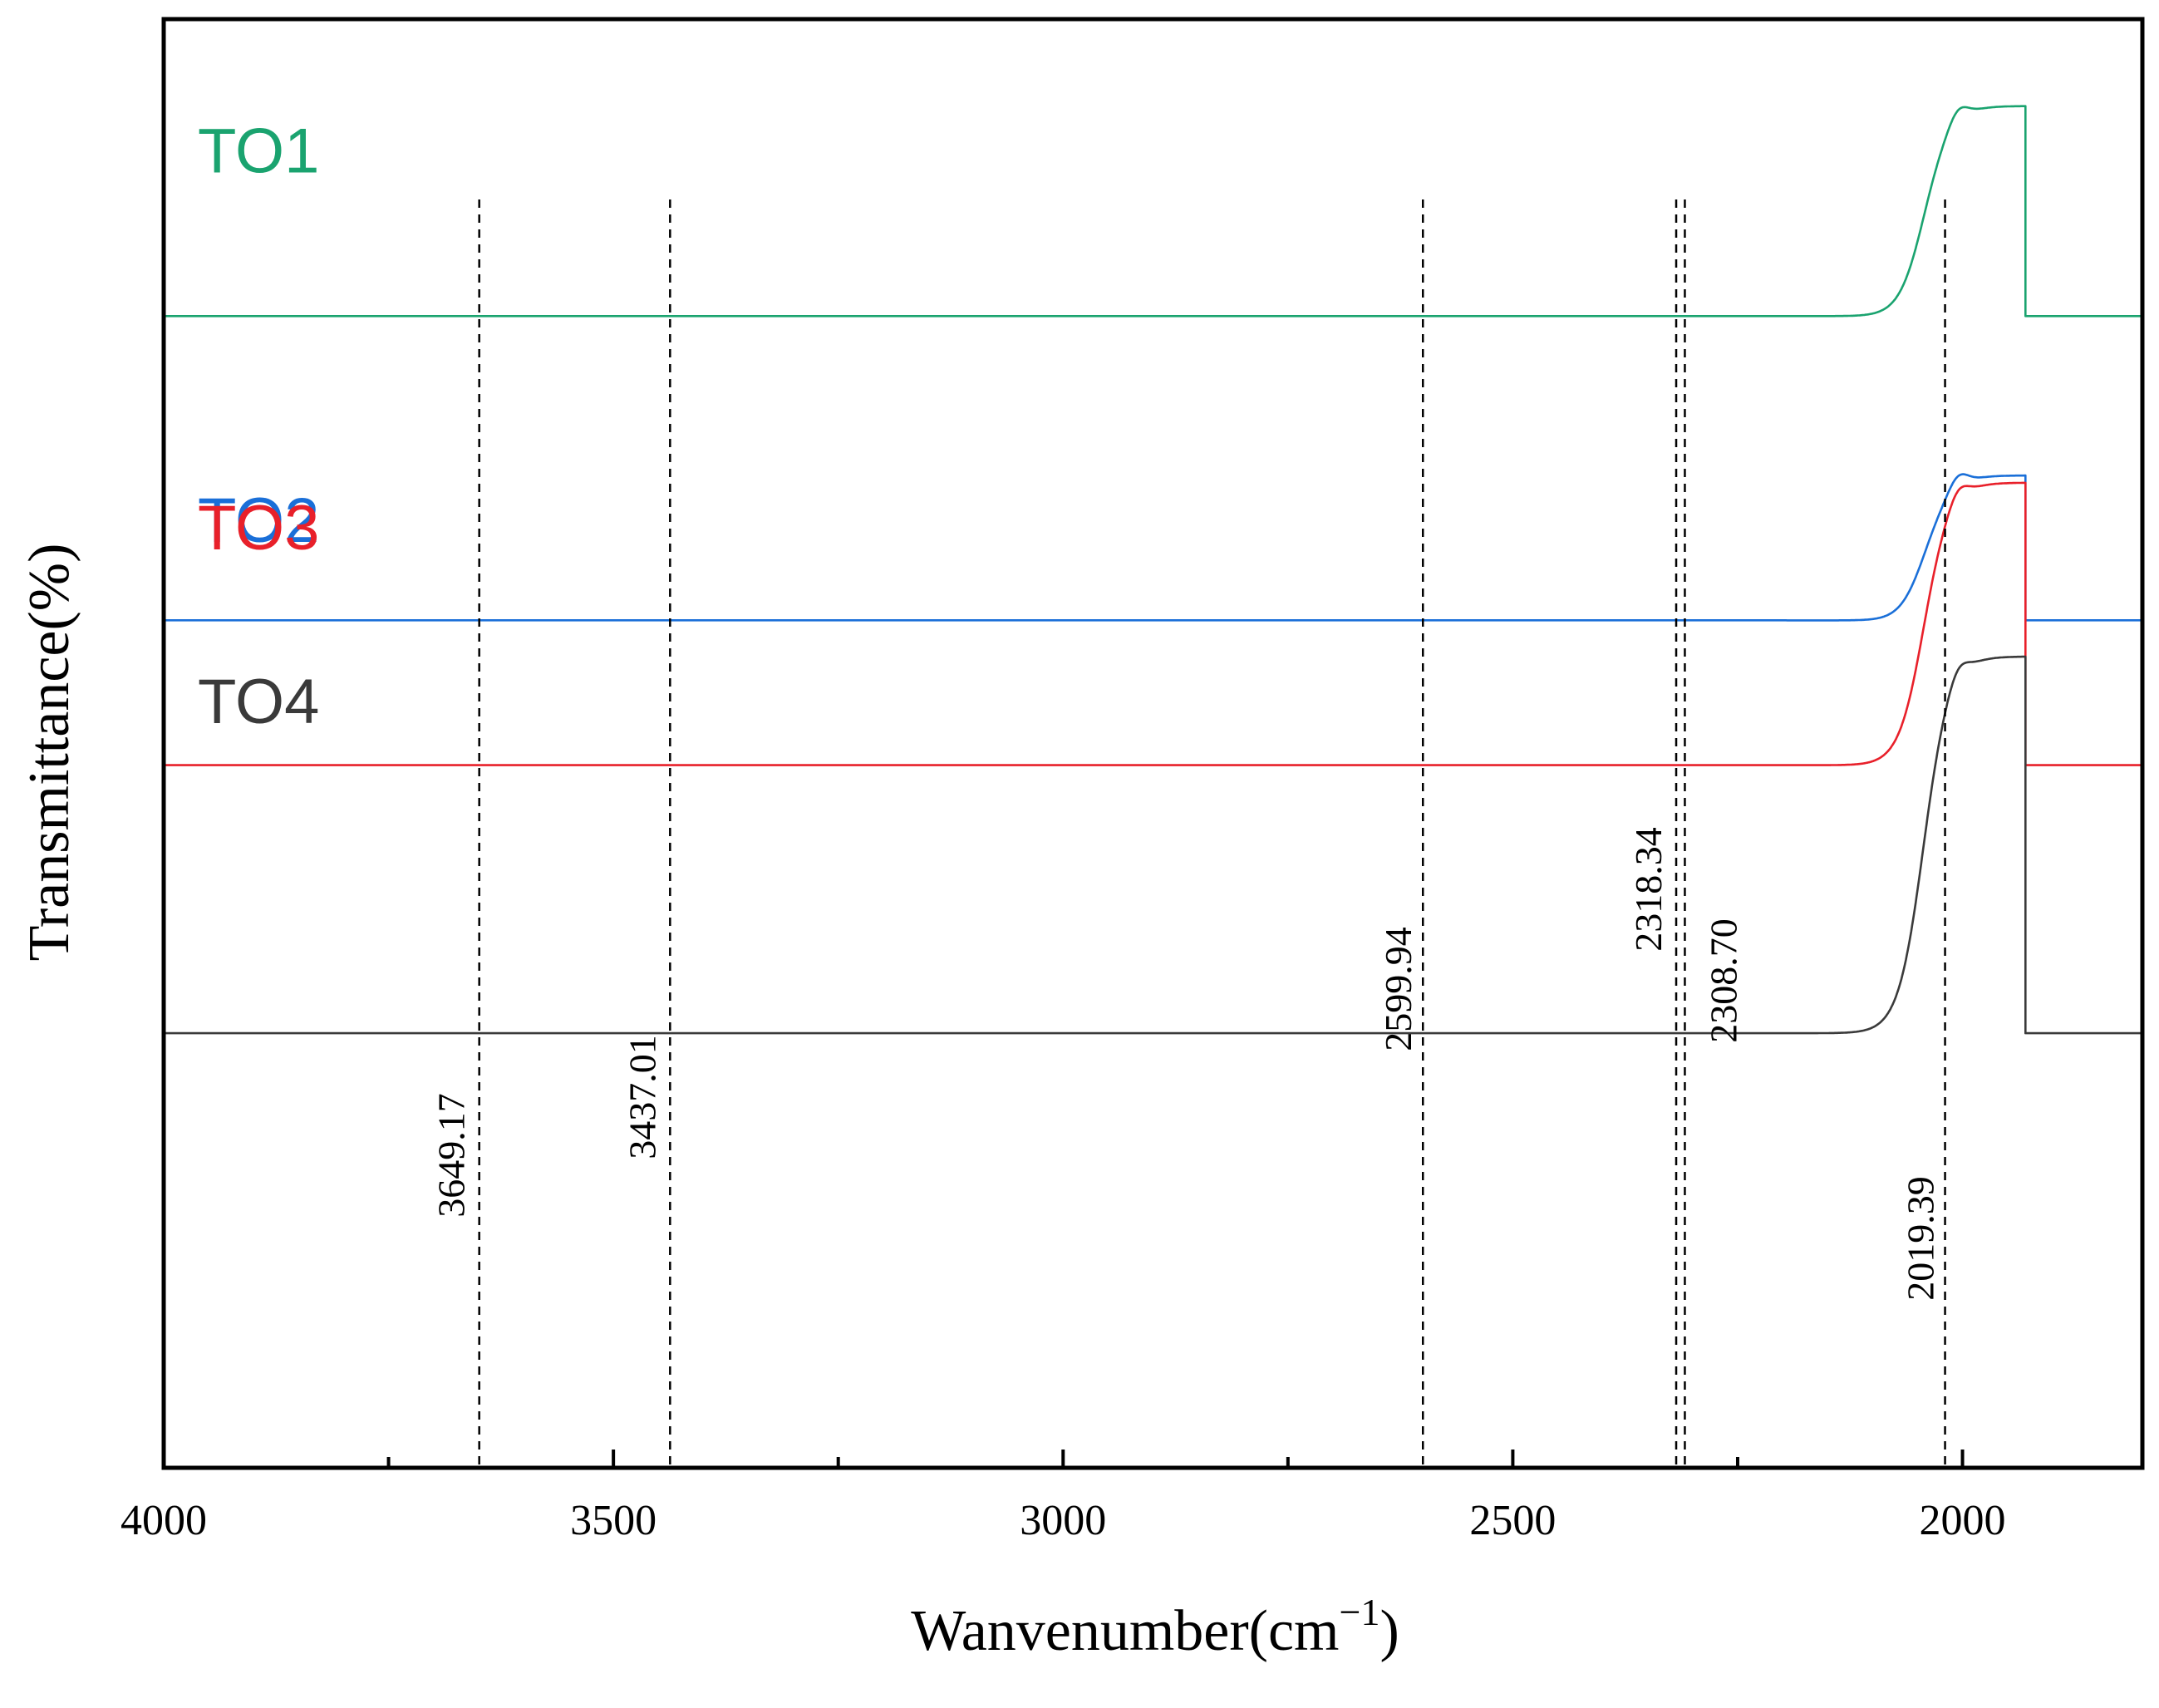  What do you see at coordinates (1063, 1520) in the screenshot?
I see `x-tick-label: 3000` at bounding box center [1063, 1520].